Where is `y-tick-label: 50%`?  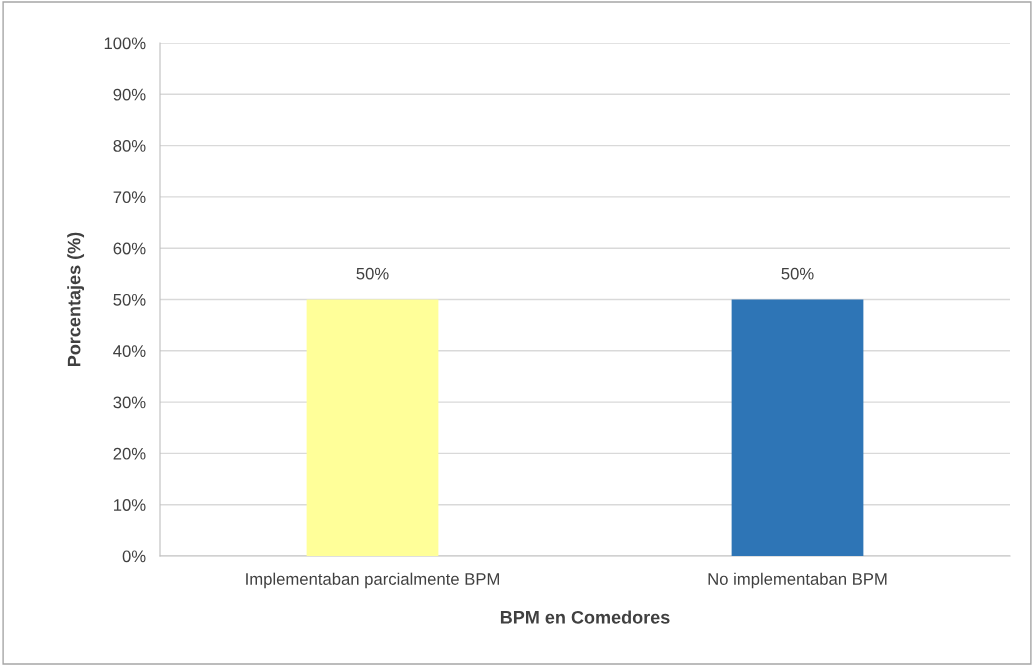 y-tick-label: 50% is located at coordinates (129, 299).